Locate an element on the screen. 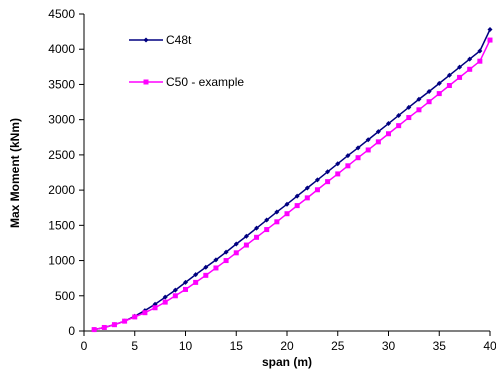 The image size is (496, 379). legend-item: C48t is located at coordinates (160, 40).